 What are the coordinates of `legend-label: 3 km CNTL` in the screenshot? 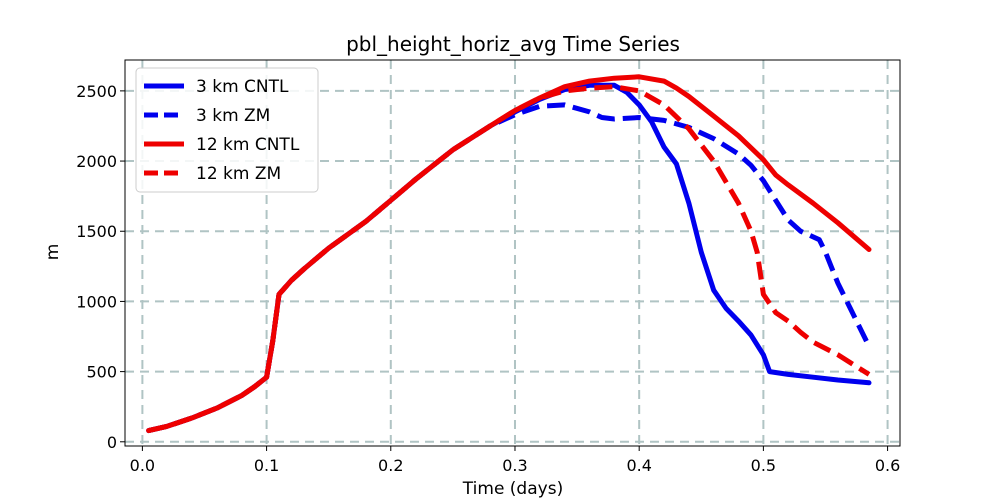 It's located at (242, 87).